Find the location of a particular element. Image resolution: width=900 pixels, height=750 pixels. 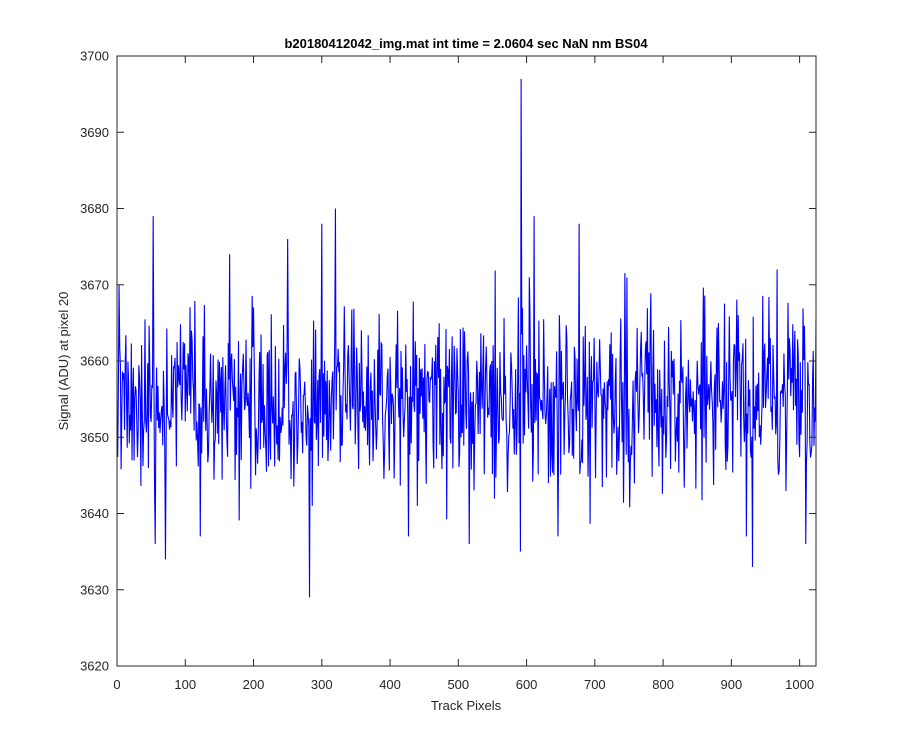

y-tick-label: 3660 is located at coordinates (94, 361).